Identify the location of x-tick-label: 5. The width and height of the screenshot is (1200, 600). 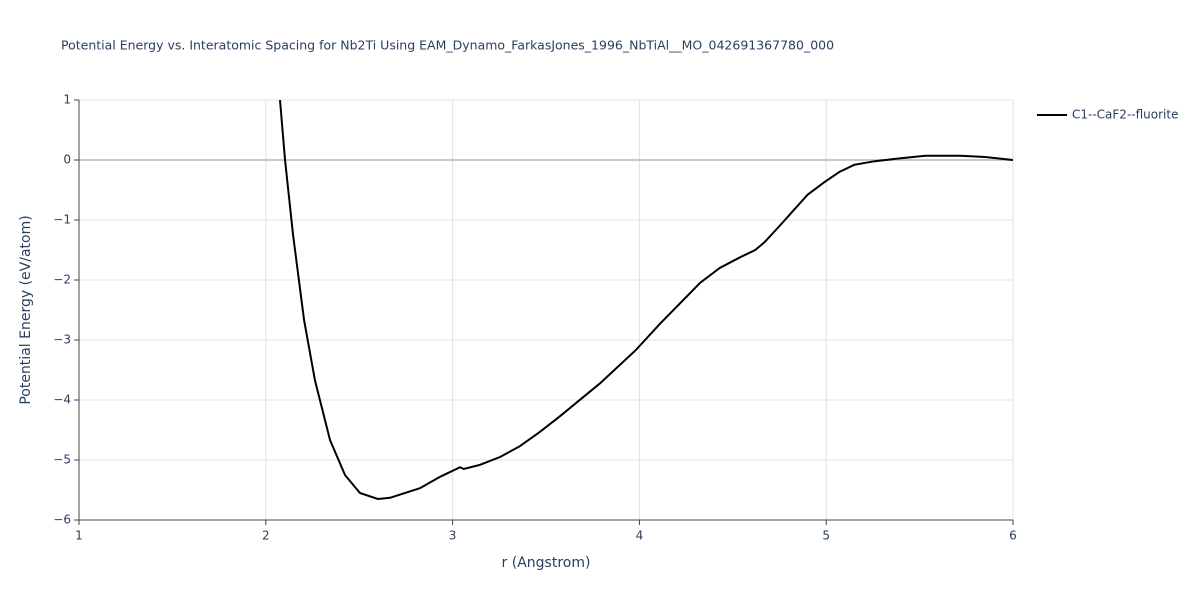
(826, 536).